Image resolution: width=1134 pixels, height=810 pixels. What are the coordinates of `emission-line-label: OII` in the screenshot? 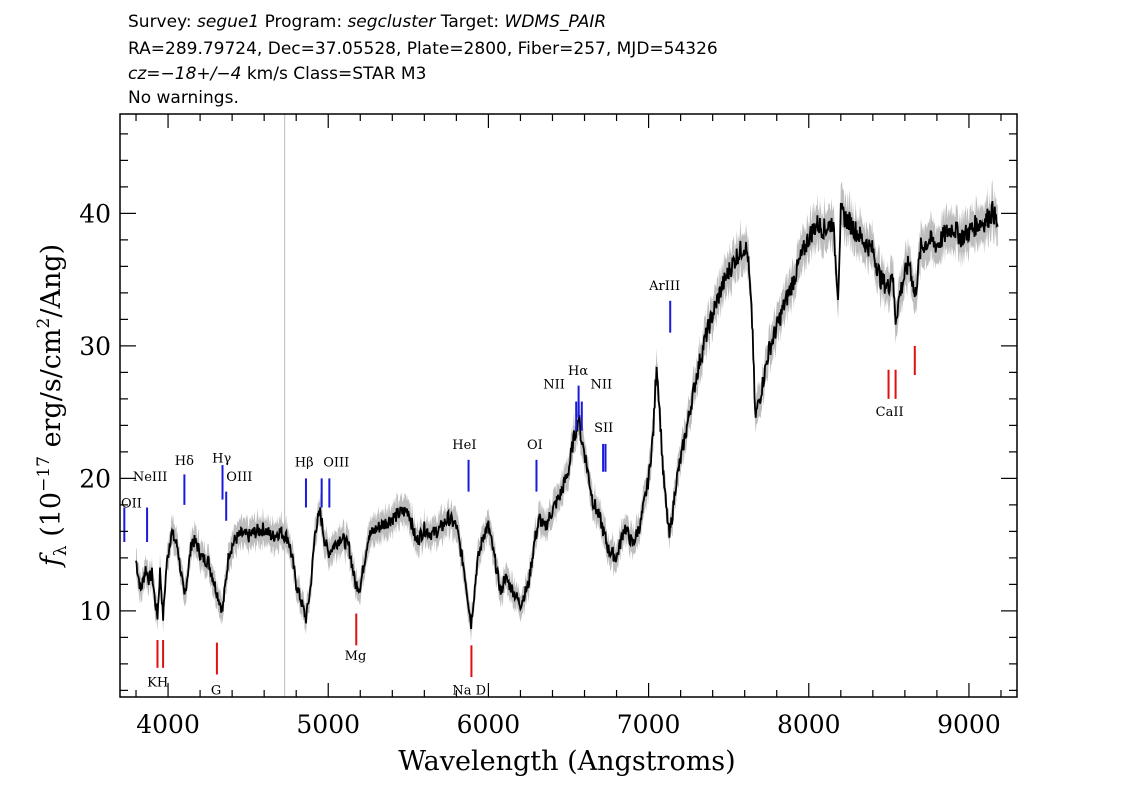 It's located at (131, 504).